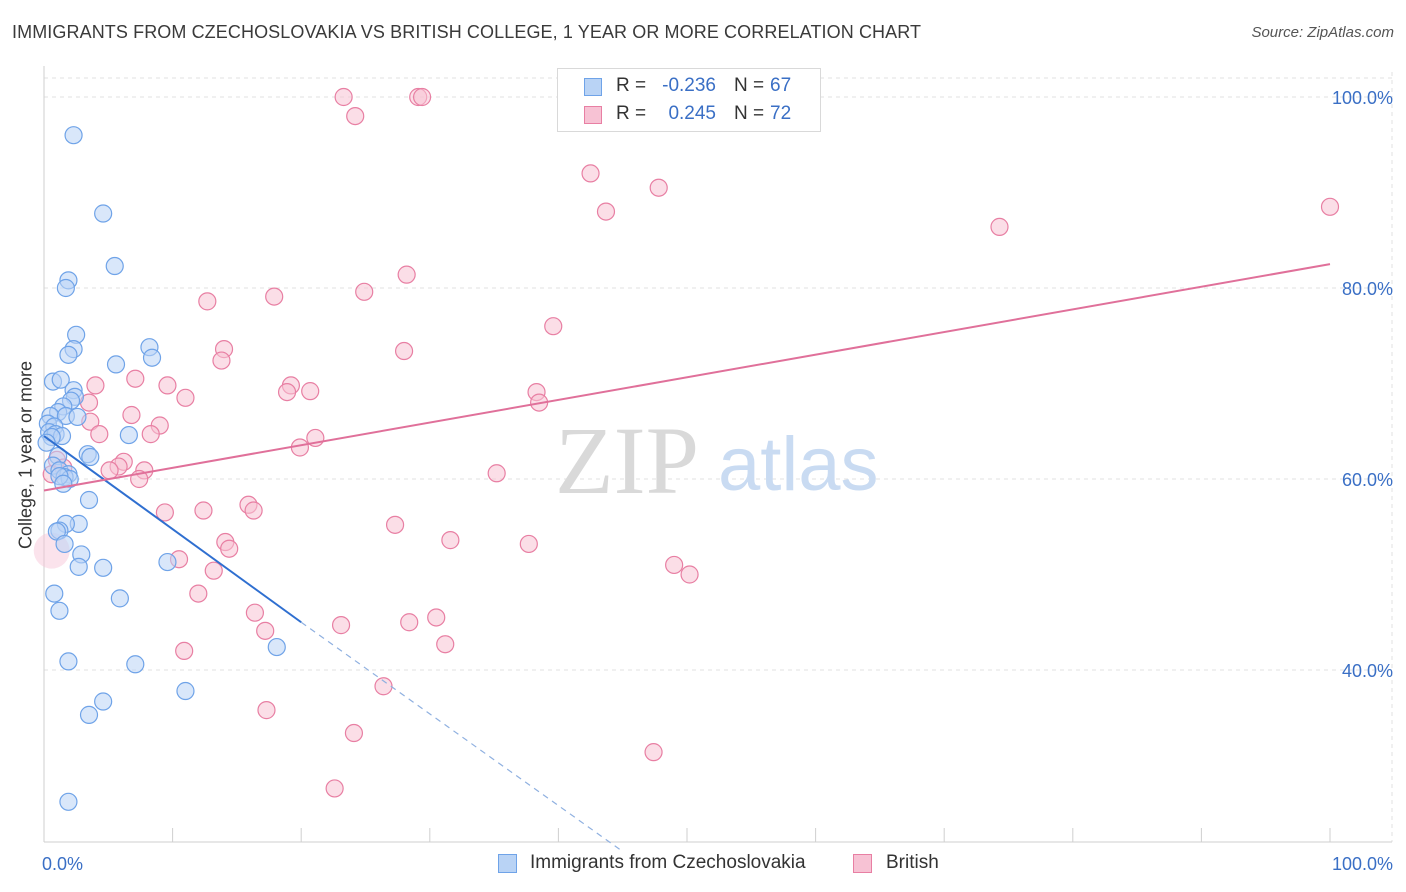 Image resolution: width=1406 pixels, height=892 pixels. I want to click on stats-legend: R = -0.236 N = 67 R = 0.245 N = 72, so click(689, 100).